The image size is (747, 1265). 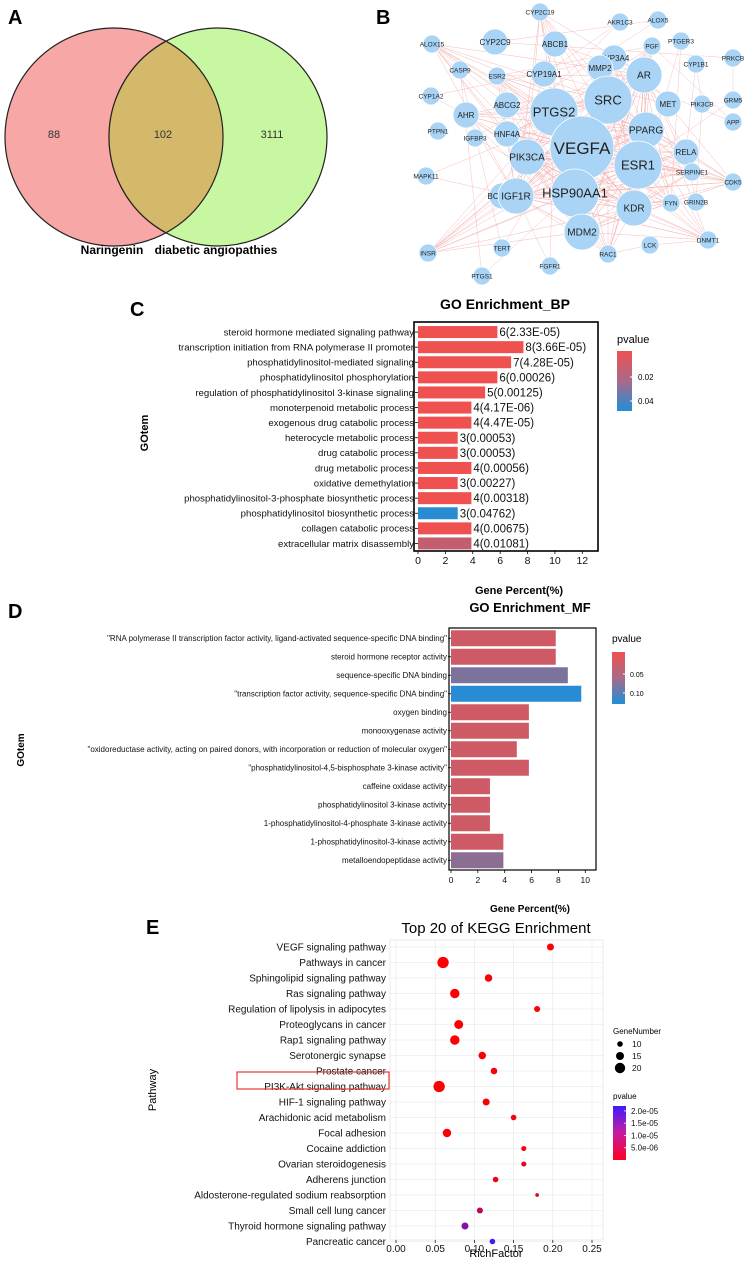 What do you see at coordinates (696, 202) in the screenshot?
I see `network-node-grin2b: GRIN2B` at bounding box center [696, 202].